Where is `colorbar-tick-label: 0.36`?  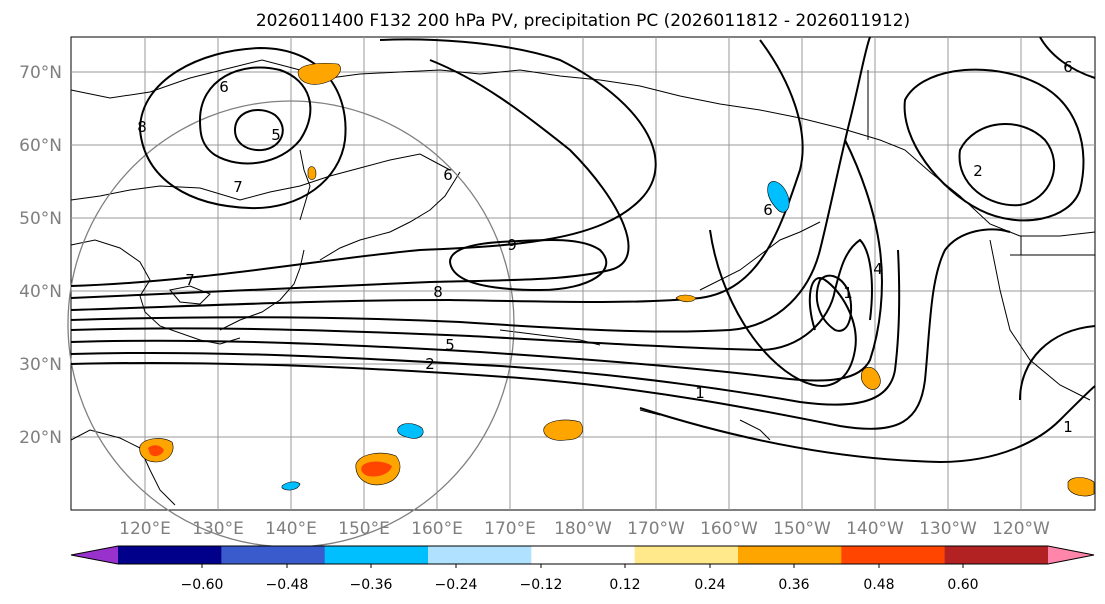
colorbar-tick-label: 0.36 is located at coordinates (793, 585).